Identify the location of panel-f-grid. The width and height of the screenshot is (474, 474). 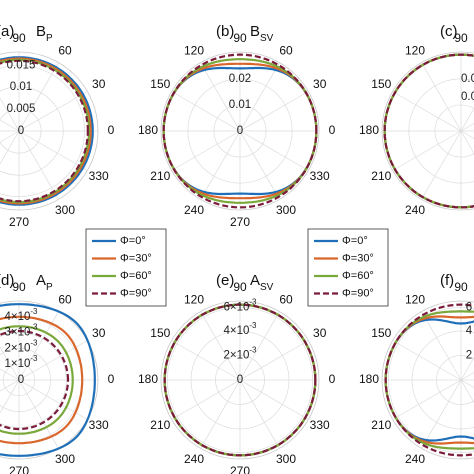
(427, 380).